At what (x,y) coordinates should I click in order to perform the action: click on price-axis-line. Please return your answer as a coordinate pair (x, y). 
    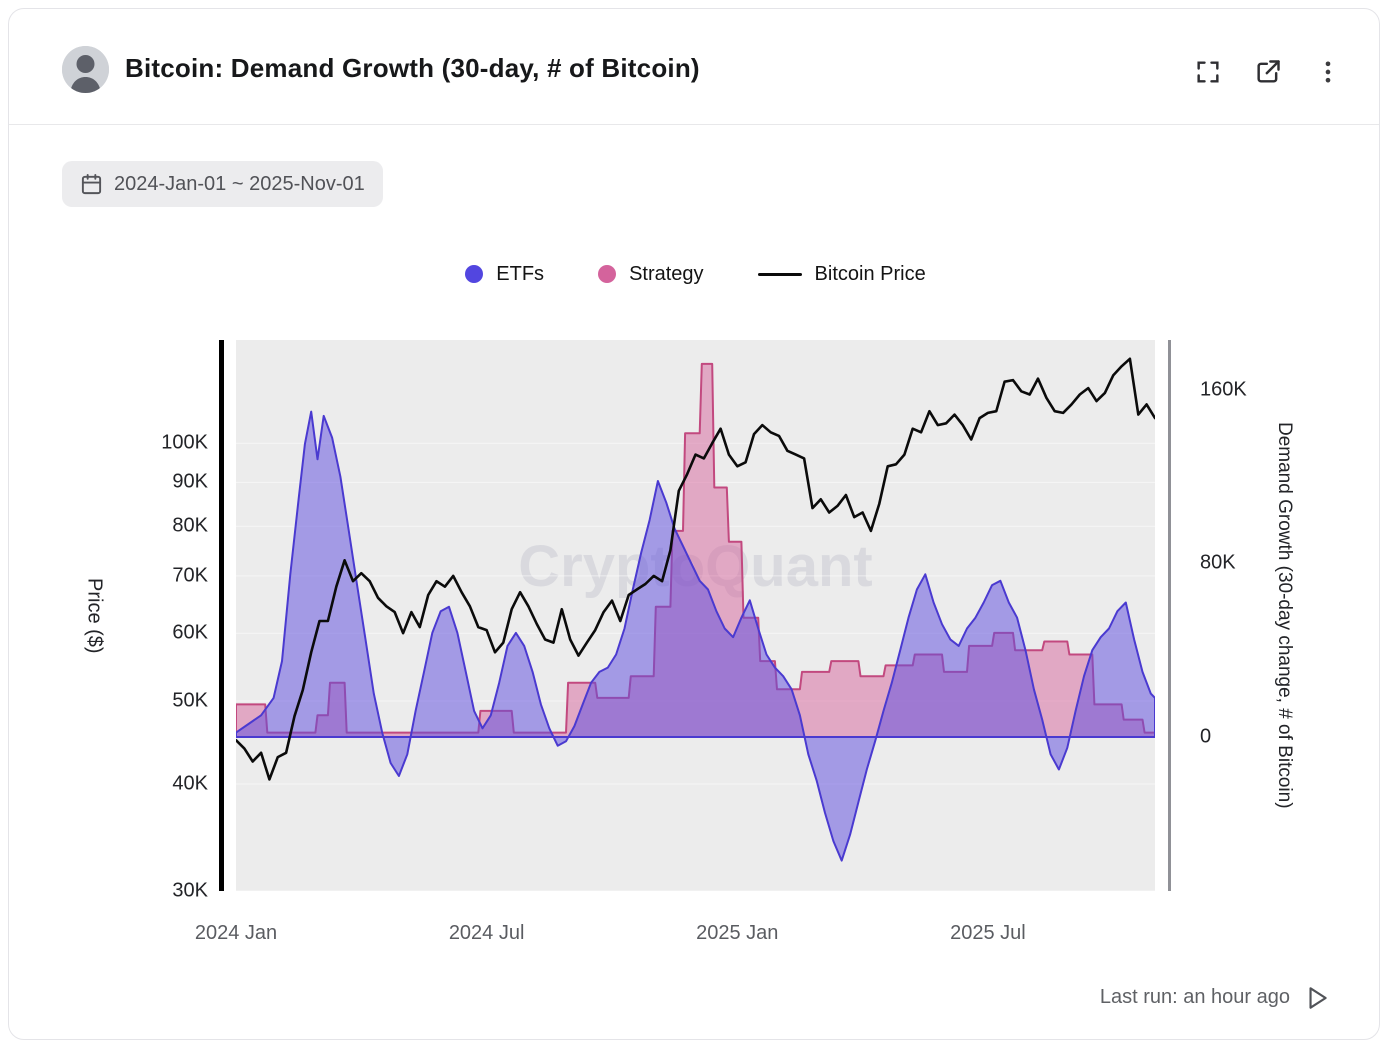
    Looking at the image, I should click on (221, 615).